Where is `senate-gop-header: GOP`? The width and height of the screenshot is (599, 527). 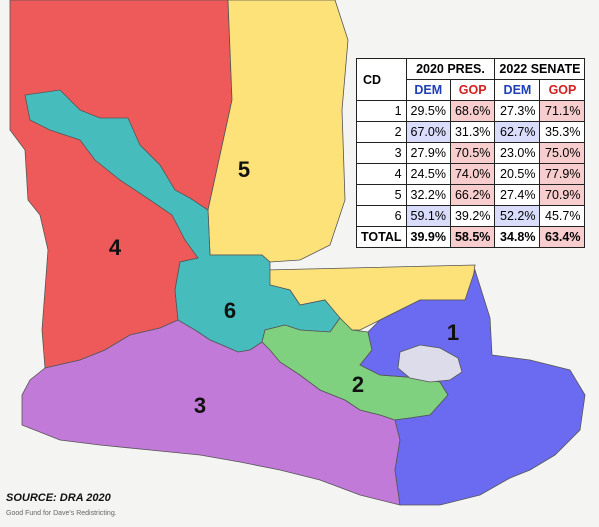 senate-gop-header: GOP is located at coordinates (562, 90).